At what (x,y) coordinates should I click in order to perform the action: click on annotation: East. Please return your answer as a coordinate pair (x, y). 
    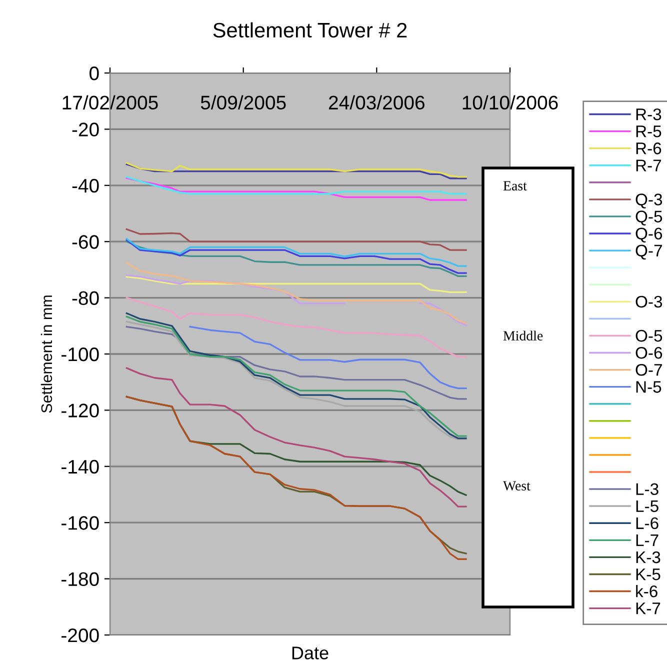
    Looking at the image, I should click on (515, 185).